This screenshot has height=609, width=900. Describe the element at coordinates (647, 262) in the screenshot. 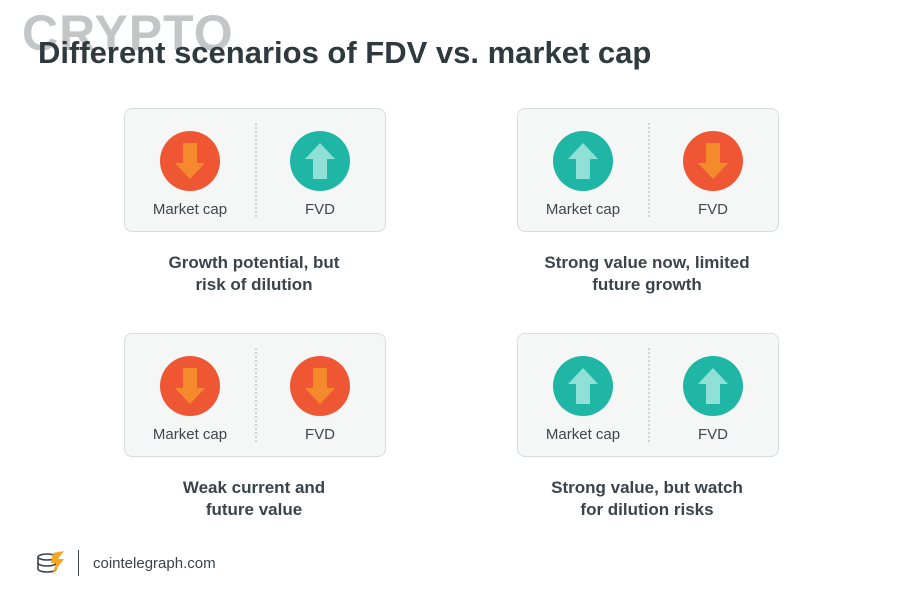

I see `caption-line: Strong value now, limited` at that location.